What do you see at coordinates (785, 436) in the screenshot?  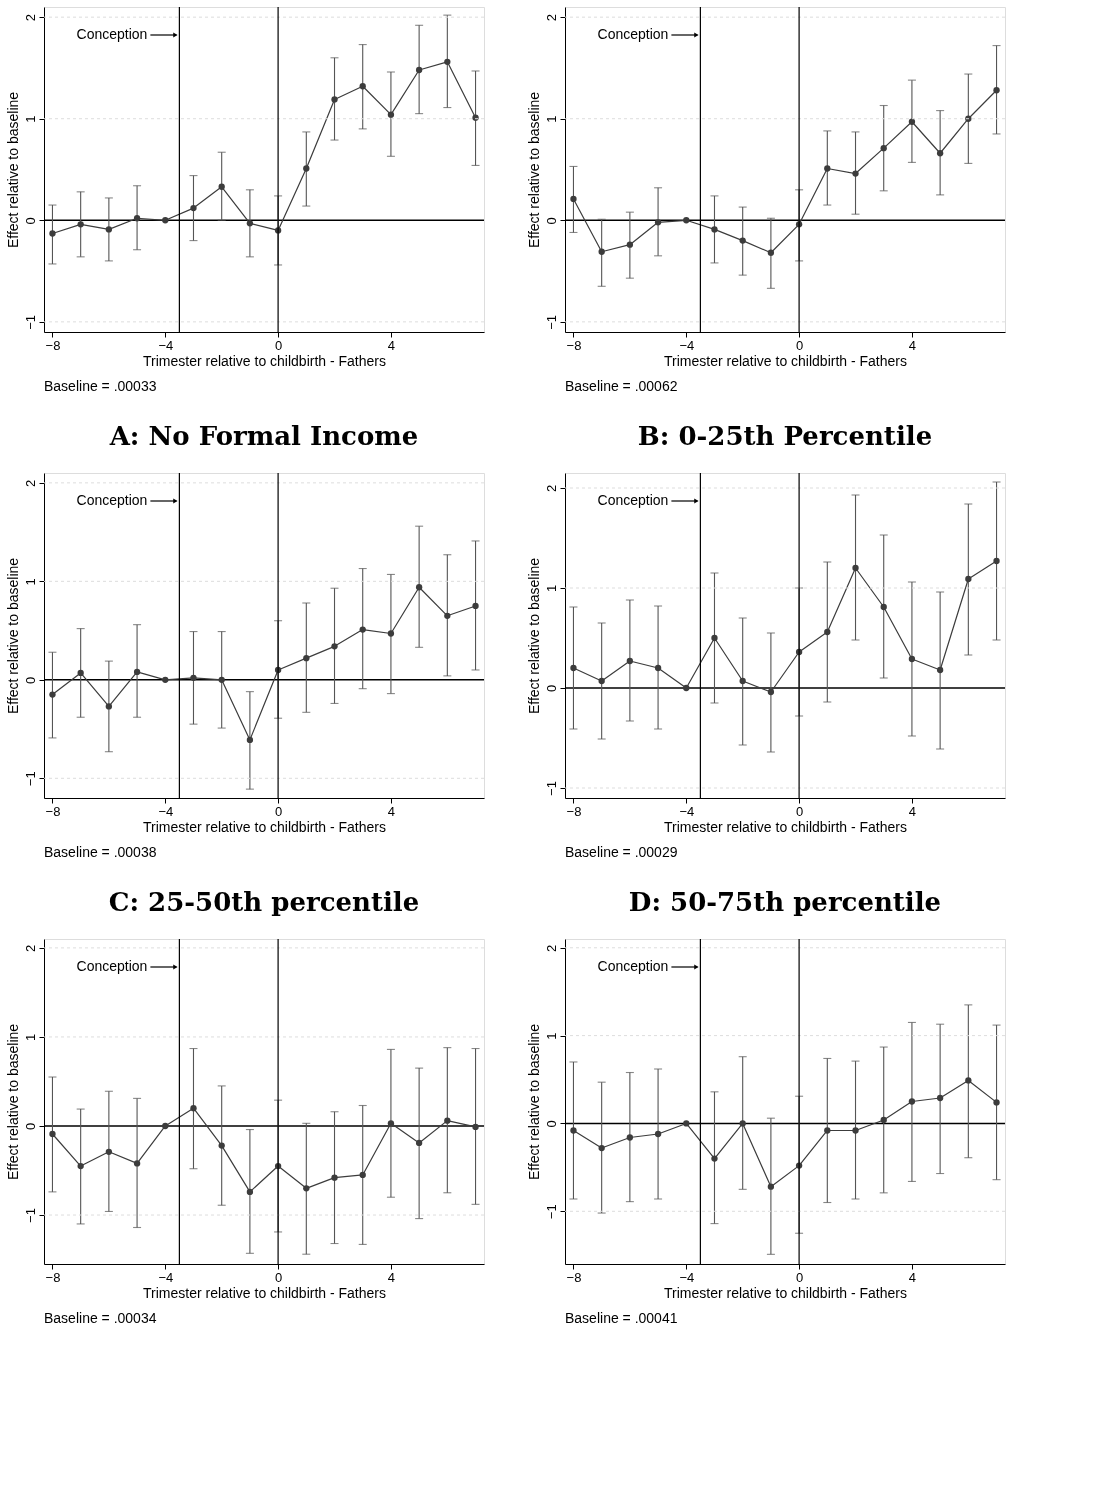 I see `text: B: 0-25th Percentile` at bounding box center [785, 436].